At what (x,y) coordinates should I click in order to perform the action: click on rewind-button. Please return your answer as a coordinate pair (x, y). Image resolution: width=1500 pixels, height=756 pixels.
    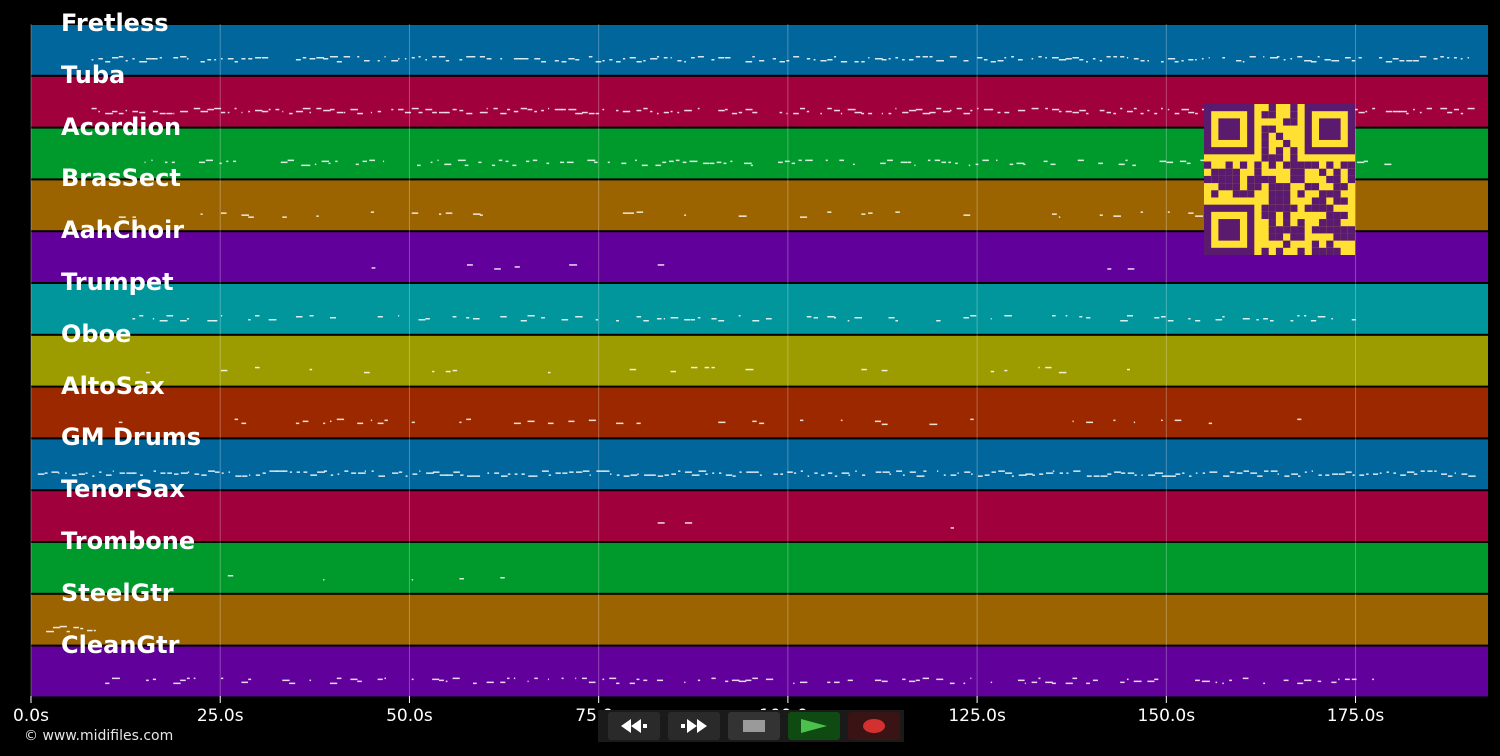
    Looking at the image, I should click on (634, 726).